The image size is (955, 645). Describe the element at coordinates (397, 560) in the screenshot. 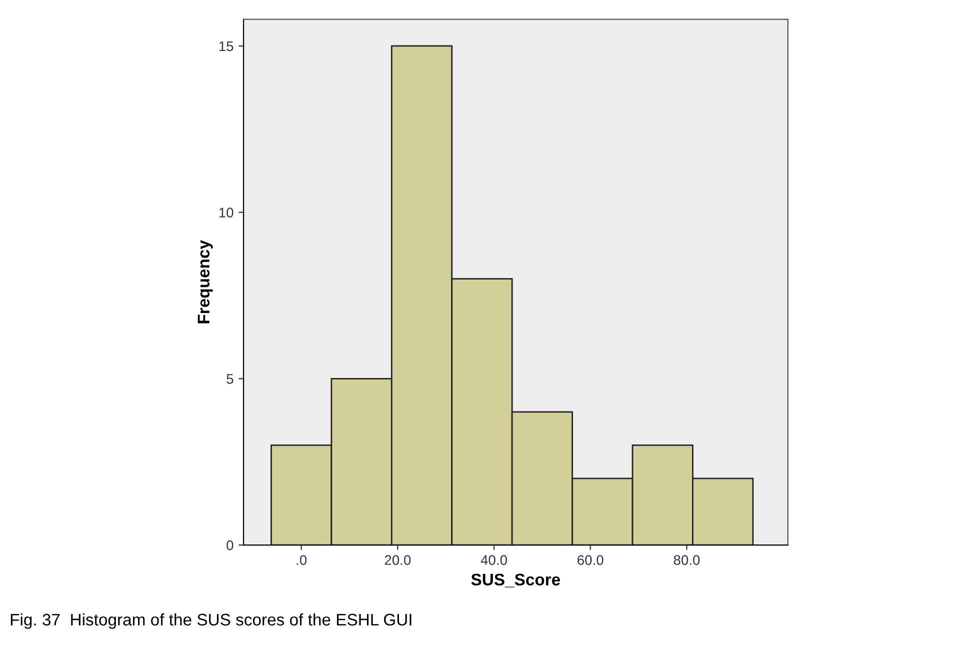

I see `x-tick-label: 20.0` at that location.